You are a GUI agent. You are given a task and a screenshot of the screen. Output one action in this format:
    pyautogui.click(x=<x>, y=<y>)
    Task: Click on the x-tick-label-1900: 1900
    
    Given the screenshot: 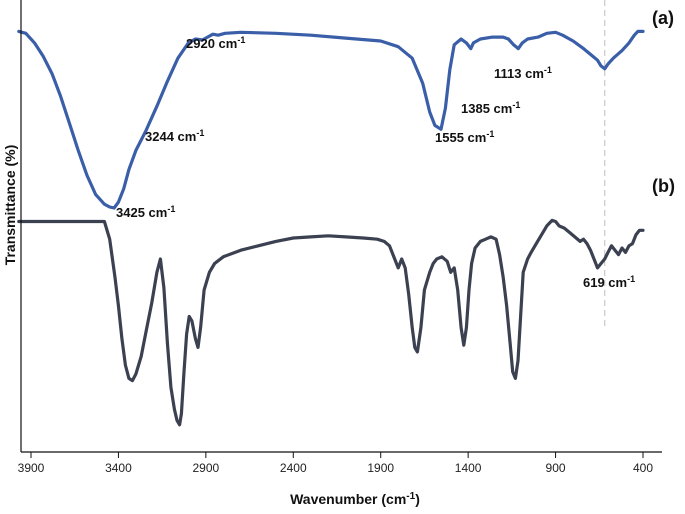 What is the action you would take?
    pyautogui.click(x=380, y=468)
    